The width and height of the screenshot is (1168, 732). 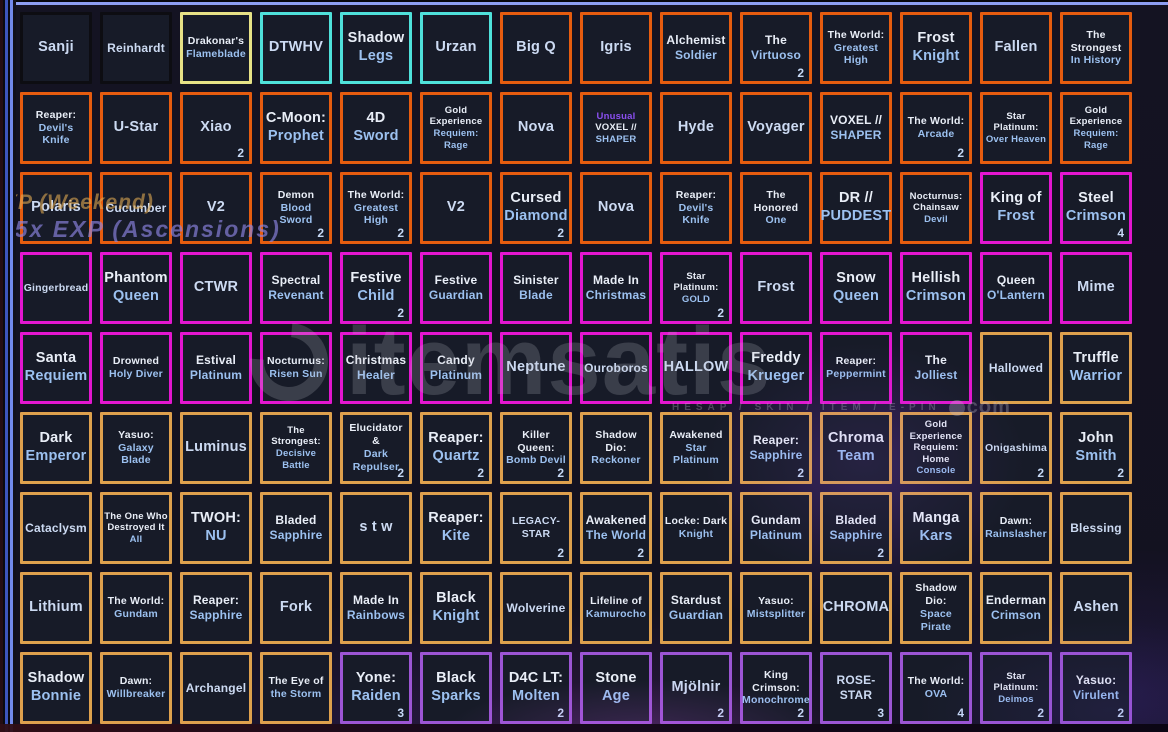 What do you see at coordinates (136, 448) in the screenshot?
I see `item-tile: Yasuo: Galaxy Blade` at bounding box center [136, 448].